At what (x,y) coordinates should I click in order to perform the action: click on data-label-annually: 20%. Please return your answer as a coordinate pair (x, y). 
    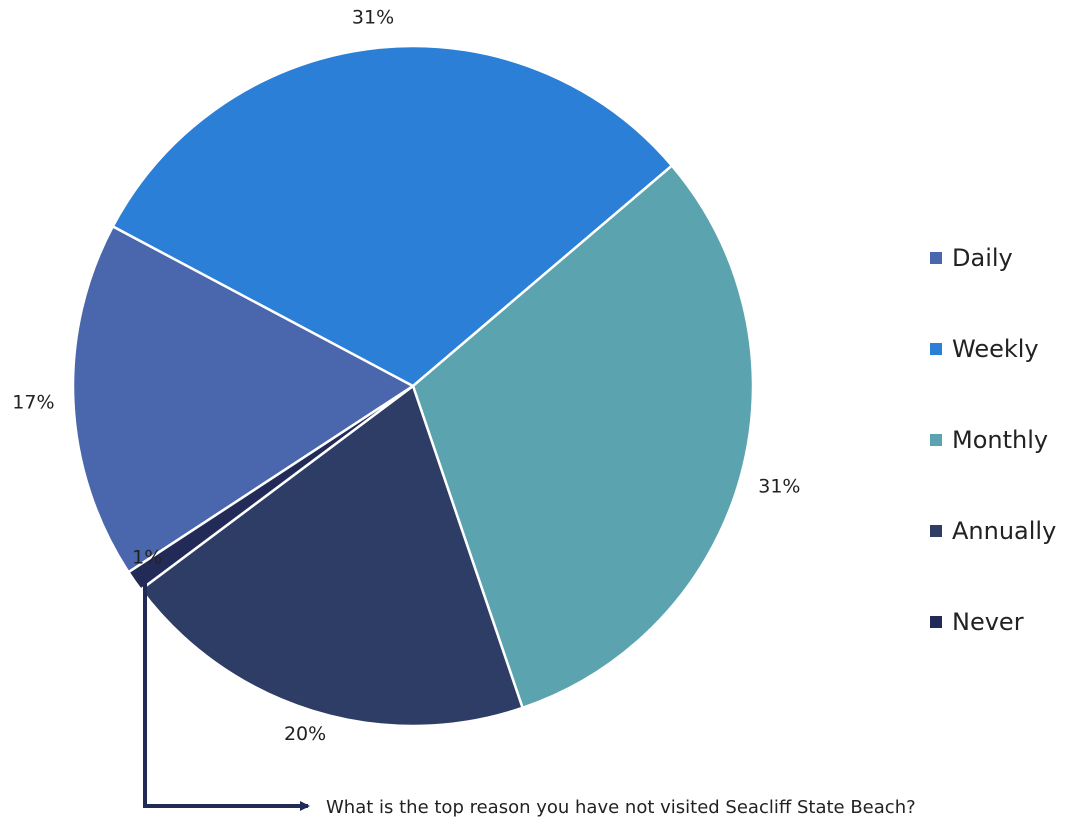
    Looking at the image, I should click on (305, 734).